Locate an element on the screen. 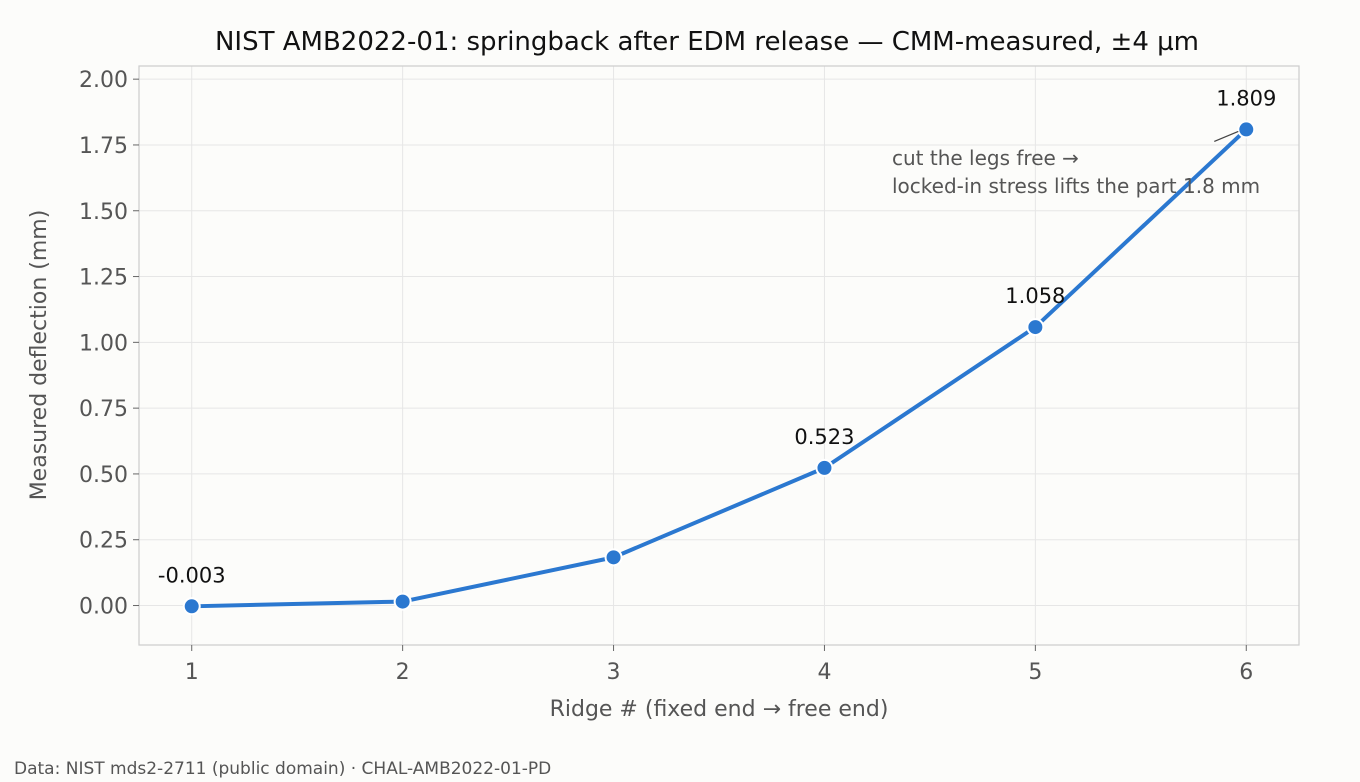 This screenshot has height=782, width=1360. x-tick-label: 2 is located at coordinates (403, 672).